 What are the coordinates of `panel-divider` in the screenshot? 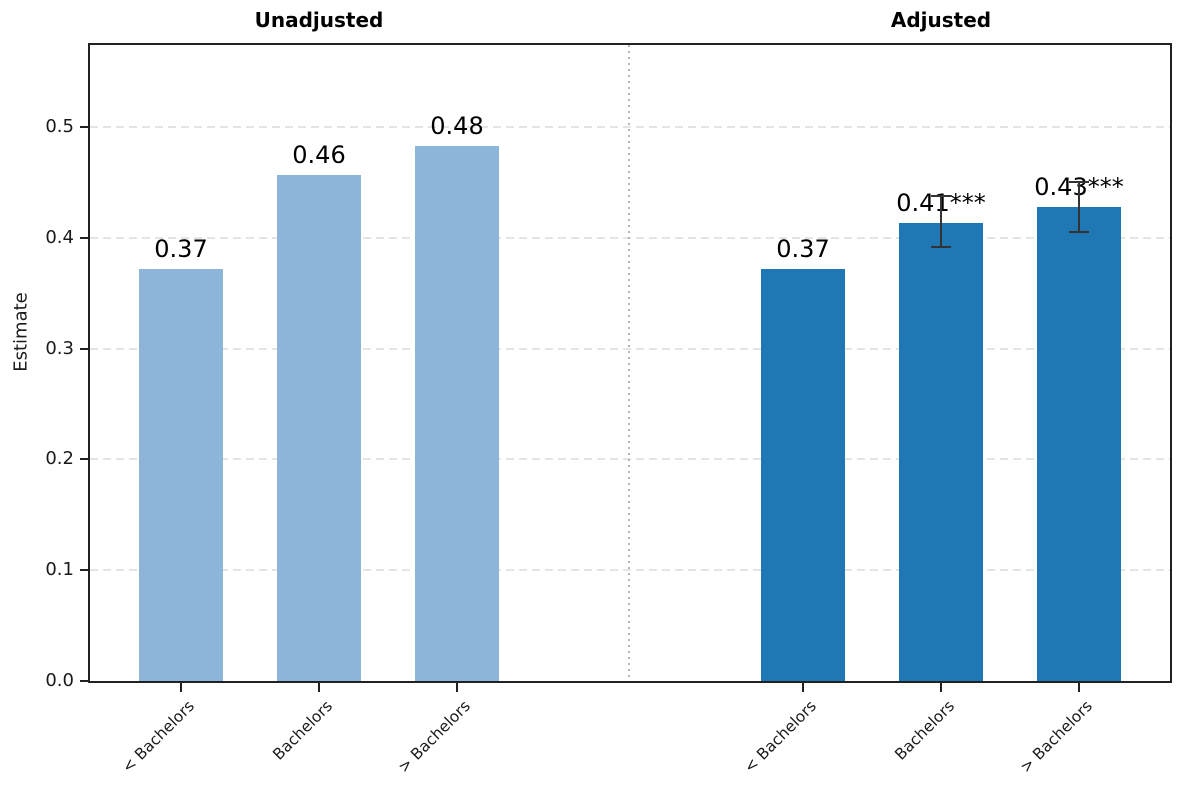 It's located at (629, 363).